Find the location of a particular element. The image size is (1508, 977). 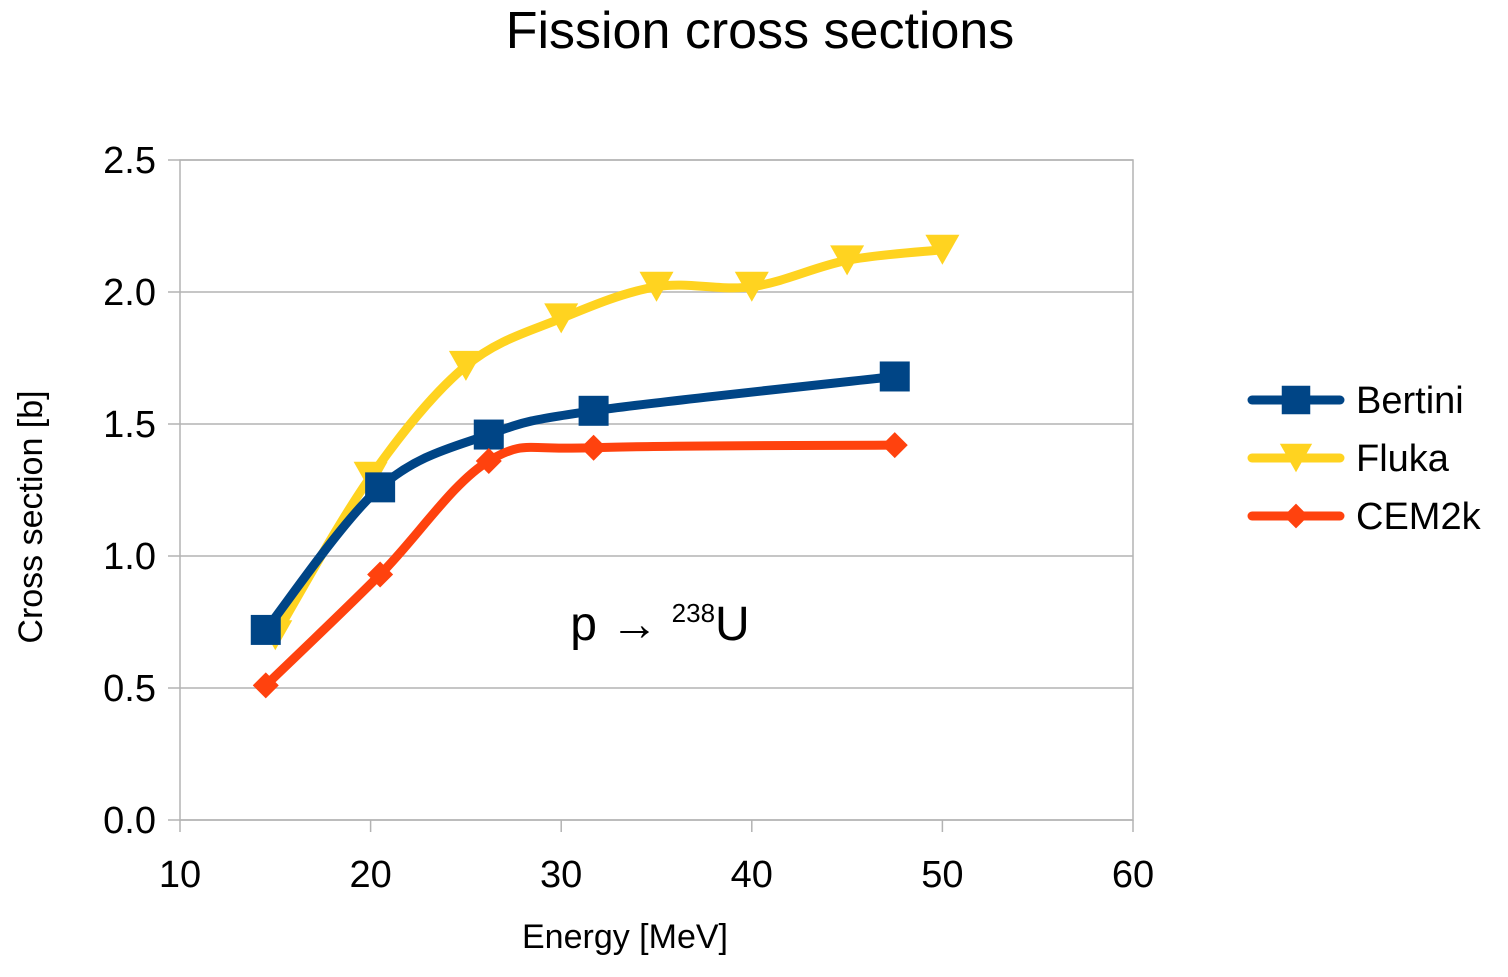

legend-item-cem2k: CEM2k is located at coordinates (1364, 517).